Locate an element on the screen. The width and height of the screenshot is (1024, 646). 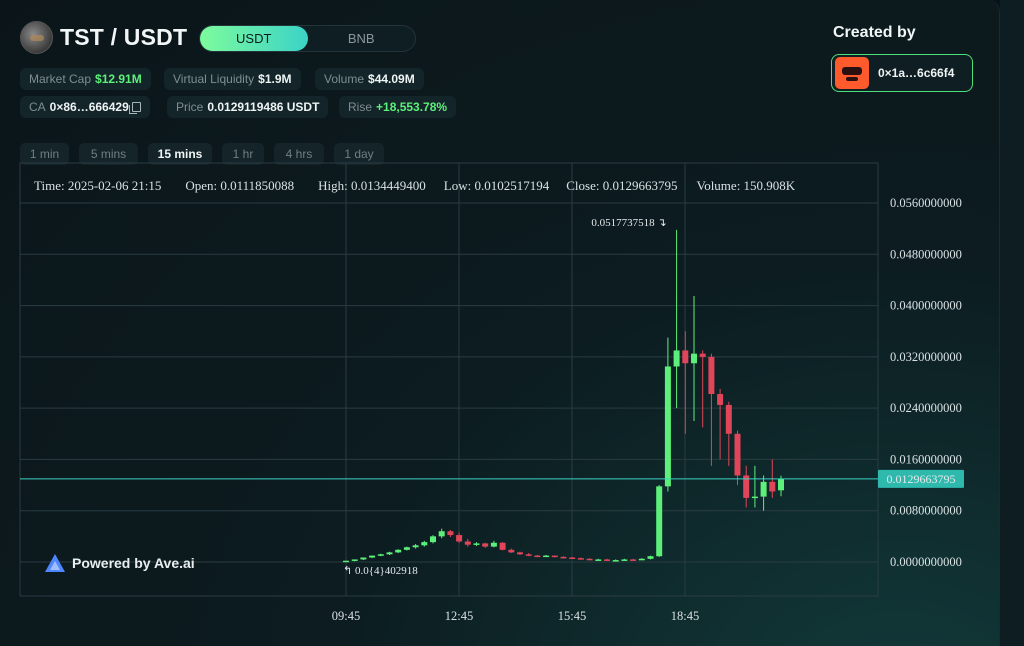
copy-icon is located at coordinates (134, 108).